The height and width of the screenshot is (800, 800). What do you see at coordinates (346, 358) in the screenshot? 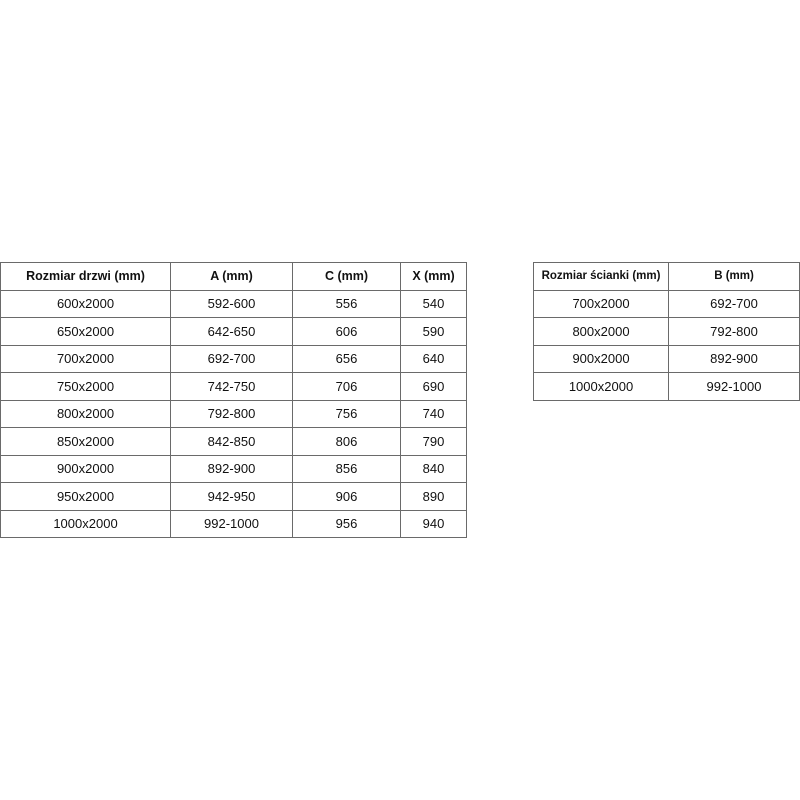
I see `table-cell: 656` at bounding box center [346, 358].